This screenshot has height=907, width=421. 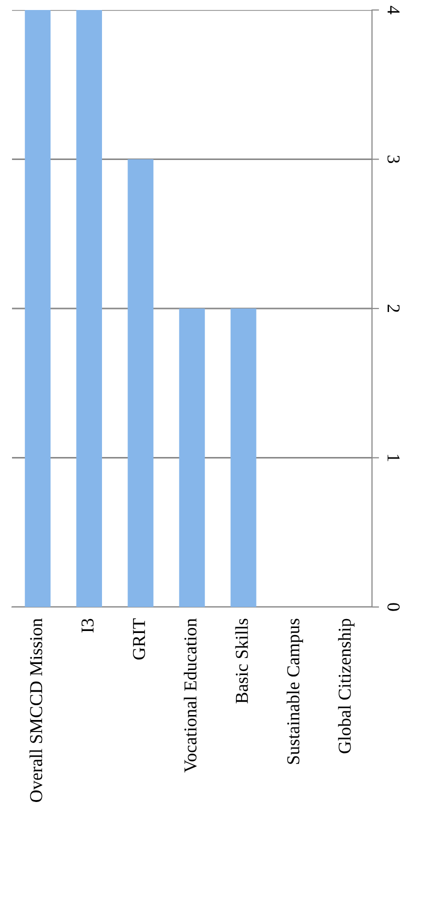 What do you see at coordinates (394, 10) in the screenshot?
I see `y-tick-label: 4` at bounding box center [394, 10].